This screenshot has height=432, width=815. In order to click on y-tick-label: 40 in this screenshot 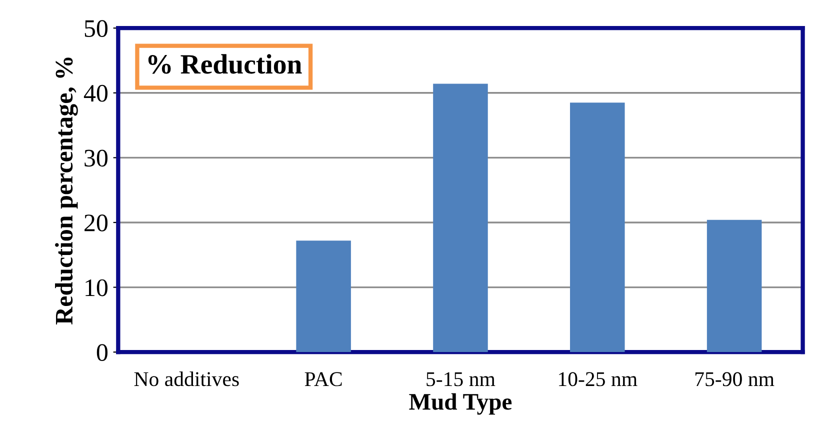, I will do `click(96, 93)`.